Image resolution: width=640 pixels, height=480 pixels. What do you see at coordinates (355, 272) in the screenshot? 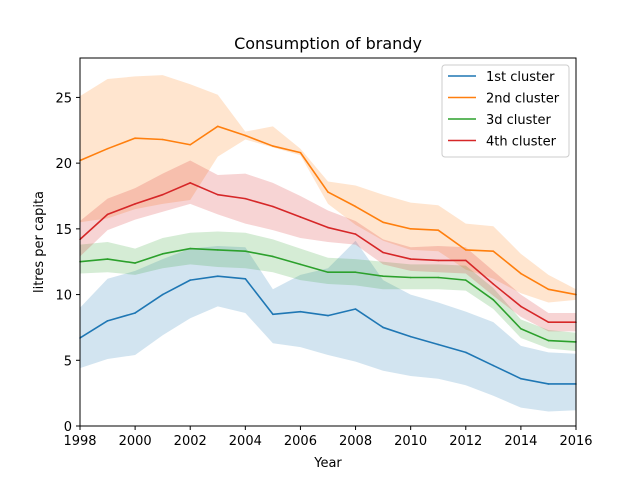
I see `series-3-point-2008` at bounding box center [355, 272].